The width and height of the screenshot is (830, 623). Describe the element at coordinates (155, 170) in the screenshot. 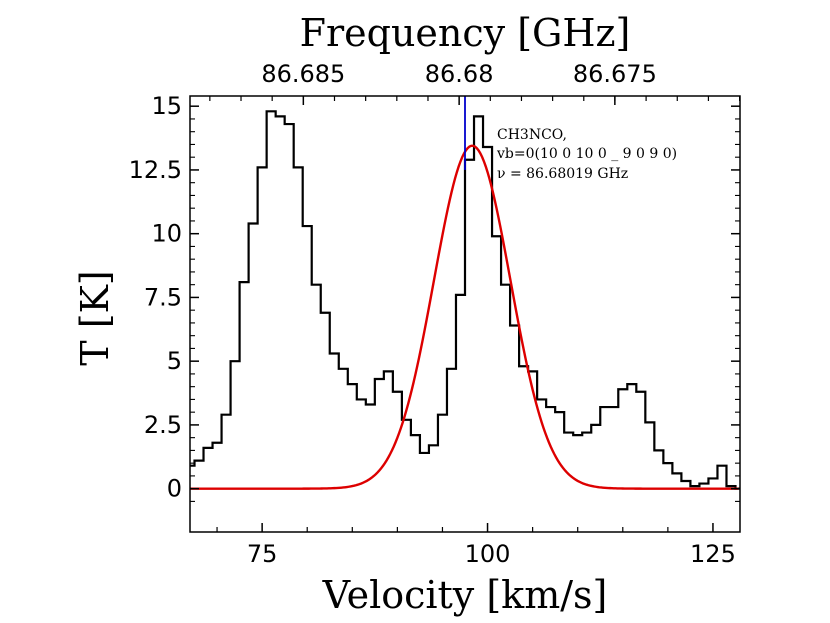

I see `y-tick-label: 12.5` at that location.